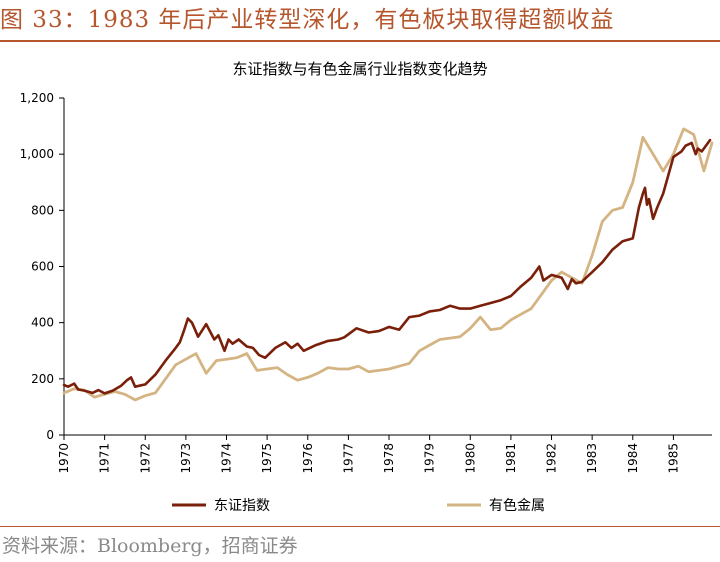  What do you see at coordinates (42, 323) in the screenshot?
I see `y-tick-label: 400` at bounding box center [42, 323].